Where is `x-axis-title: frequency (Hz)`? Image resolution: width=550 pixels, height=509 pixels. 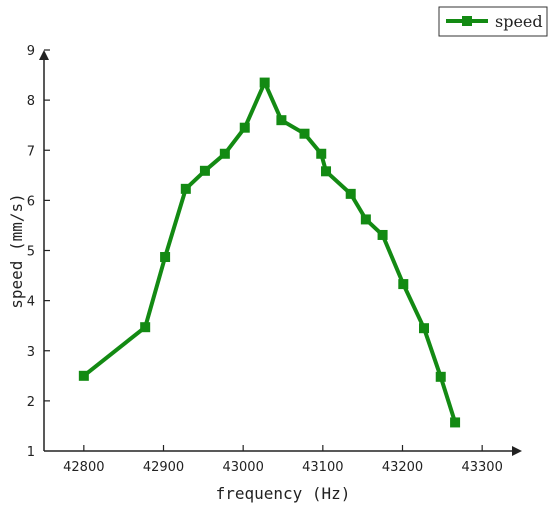 x-axis-title: frequency (Hz) is located at coordinates (283, 493).